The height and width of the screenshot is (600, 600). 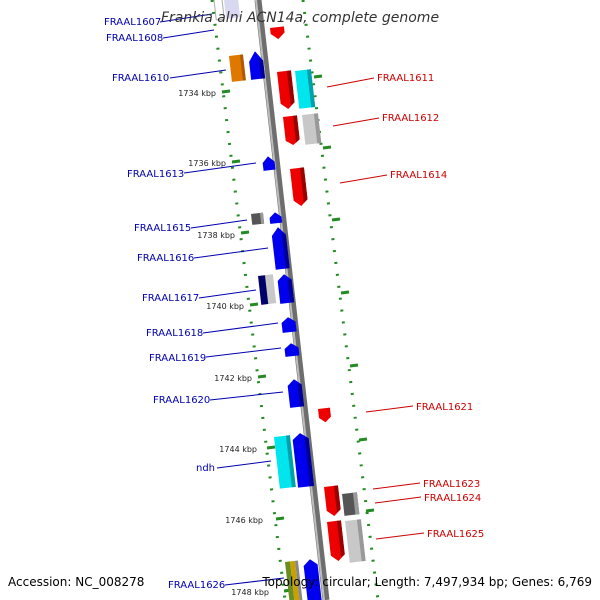 I want to click on gene-label: FRAAL1607, so click(x=132, y=22).